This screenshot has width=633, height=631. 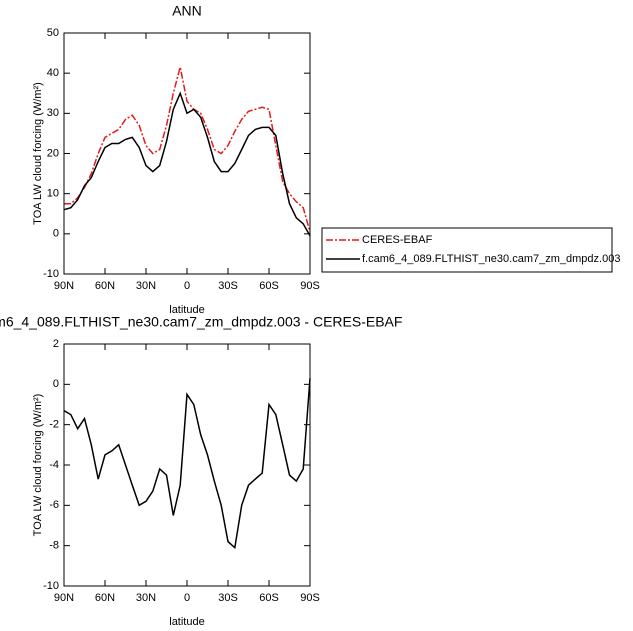 What do you see at coordinates (54, 546) in the screenshot?
I see `y-tick-label: -8` at bounding box center [54, 546].